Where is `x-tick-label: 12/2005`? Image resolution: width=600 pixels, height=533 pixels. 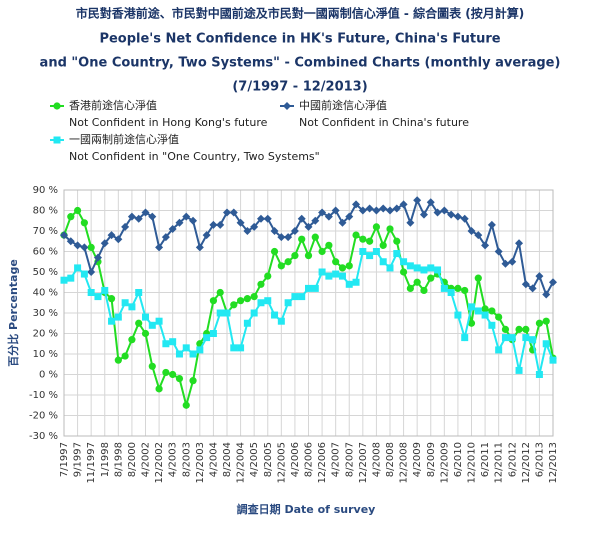 x-tick-label: 12/2005 is located at coordinates (281, 463).